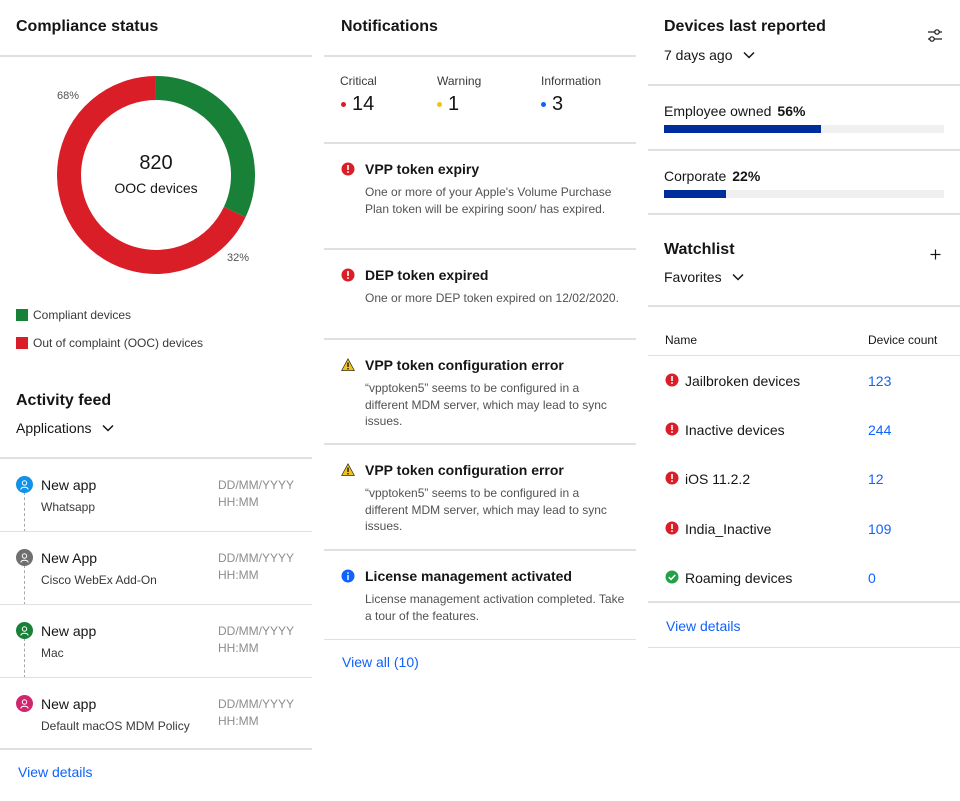 This screenshot has width=960, height=801. Describe the element at coordinates (804, 478) in the screenshot. I see `watchlist-row: iOS 11.2.2 12` at that location.